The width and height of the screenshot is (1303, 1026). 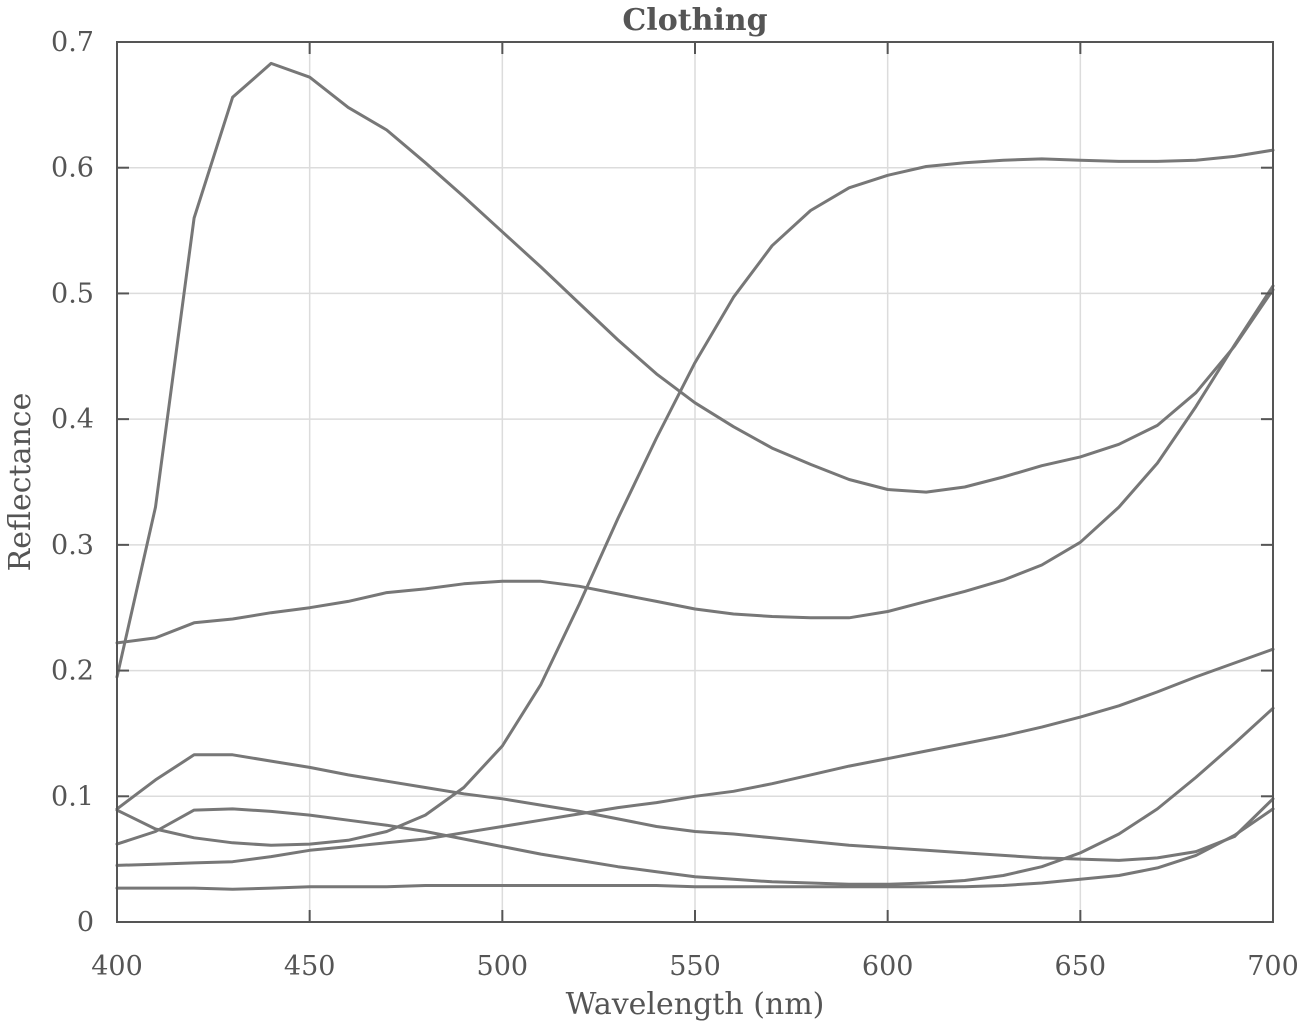 I want to click on x-tick-label: 500, so click(x=503, y=966).